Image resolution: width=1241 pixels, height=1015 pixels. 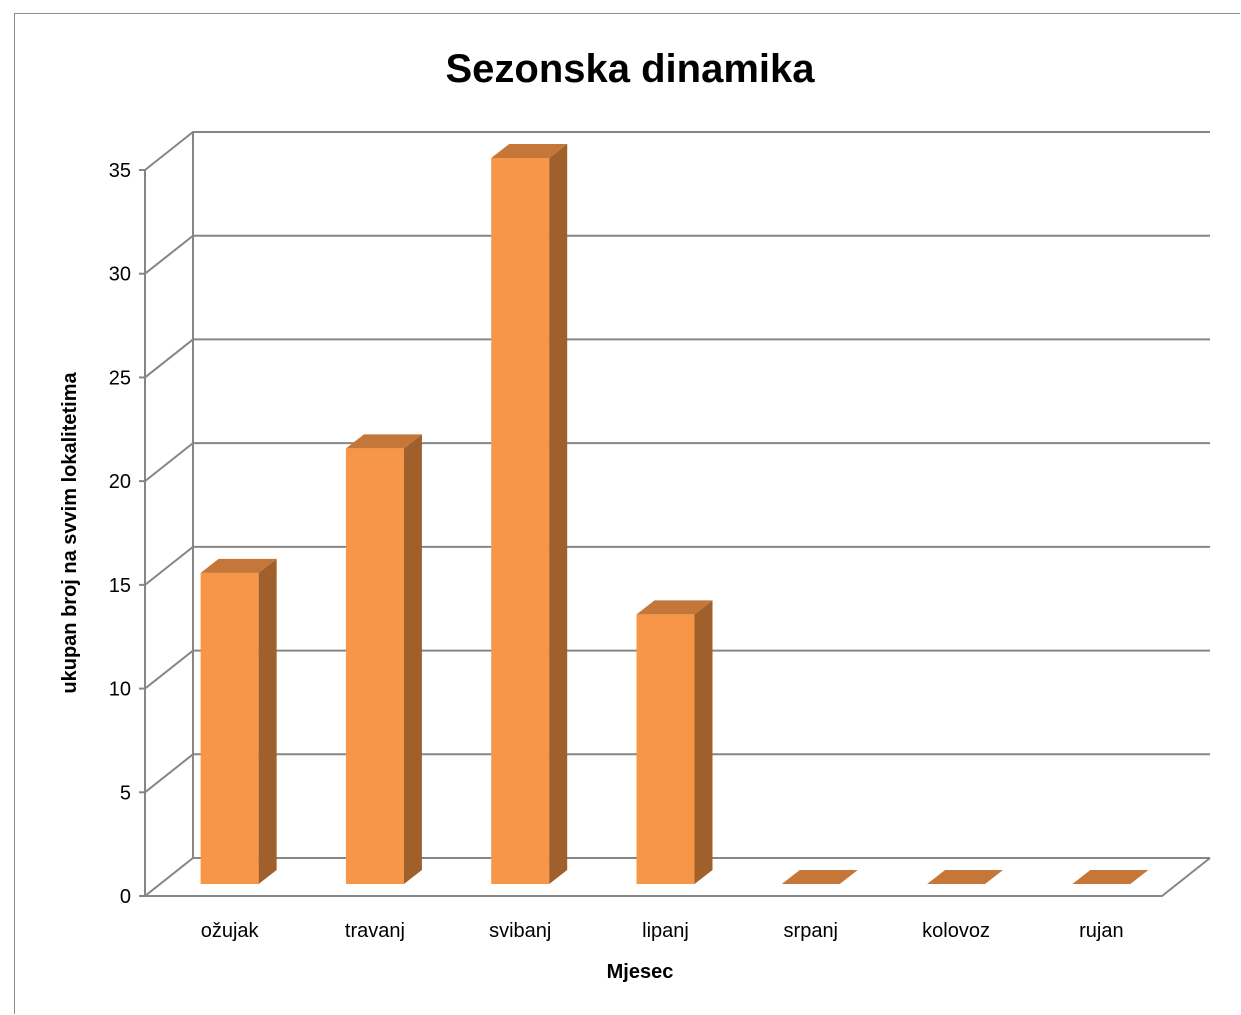 I want to click on y-tick-label: 35, so click(x=120, y=171).